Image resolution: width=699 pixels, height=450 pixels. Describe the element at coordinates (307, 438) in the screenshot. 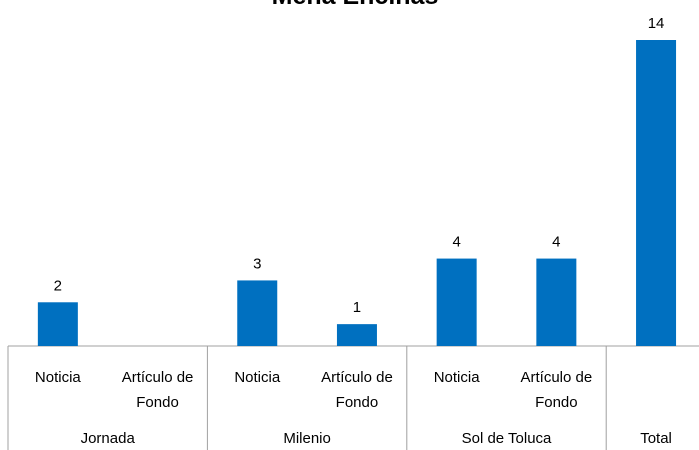

I see `group-label: Milenio` at that location.